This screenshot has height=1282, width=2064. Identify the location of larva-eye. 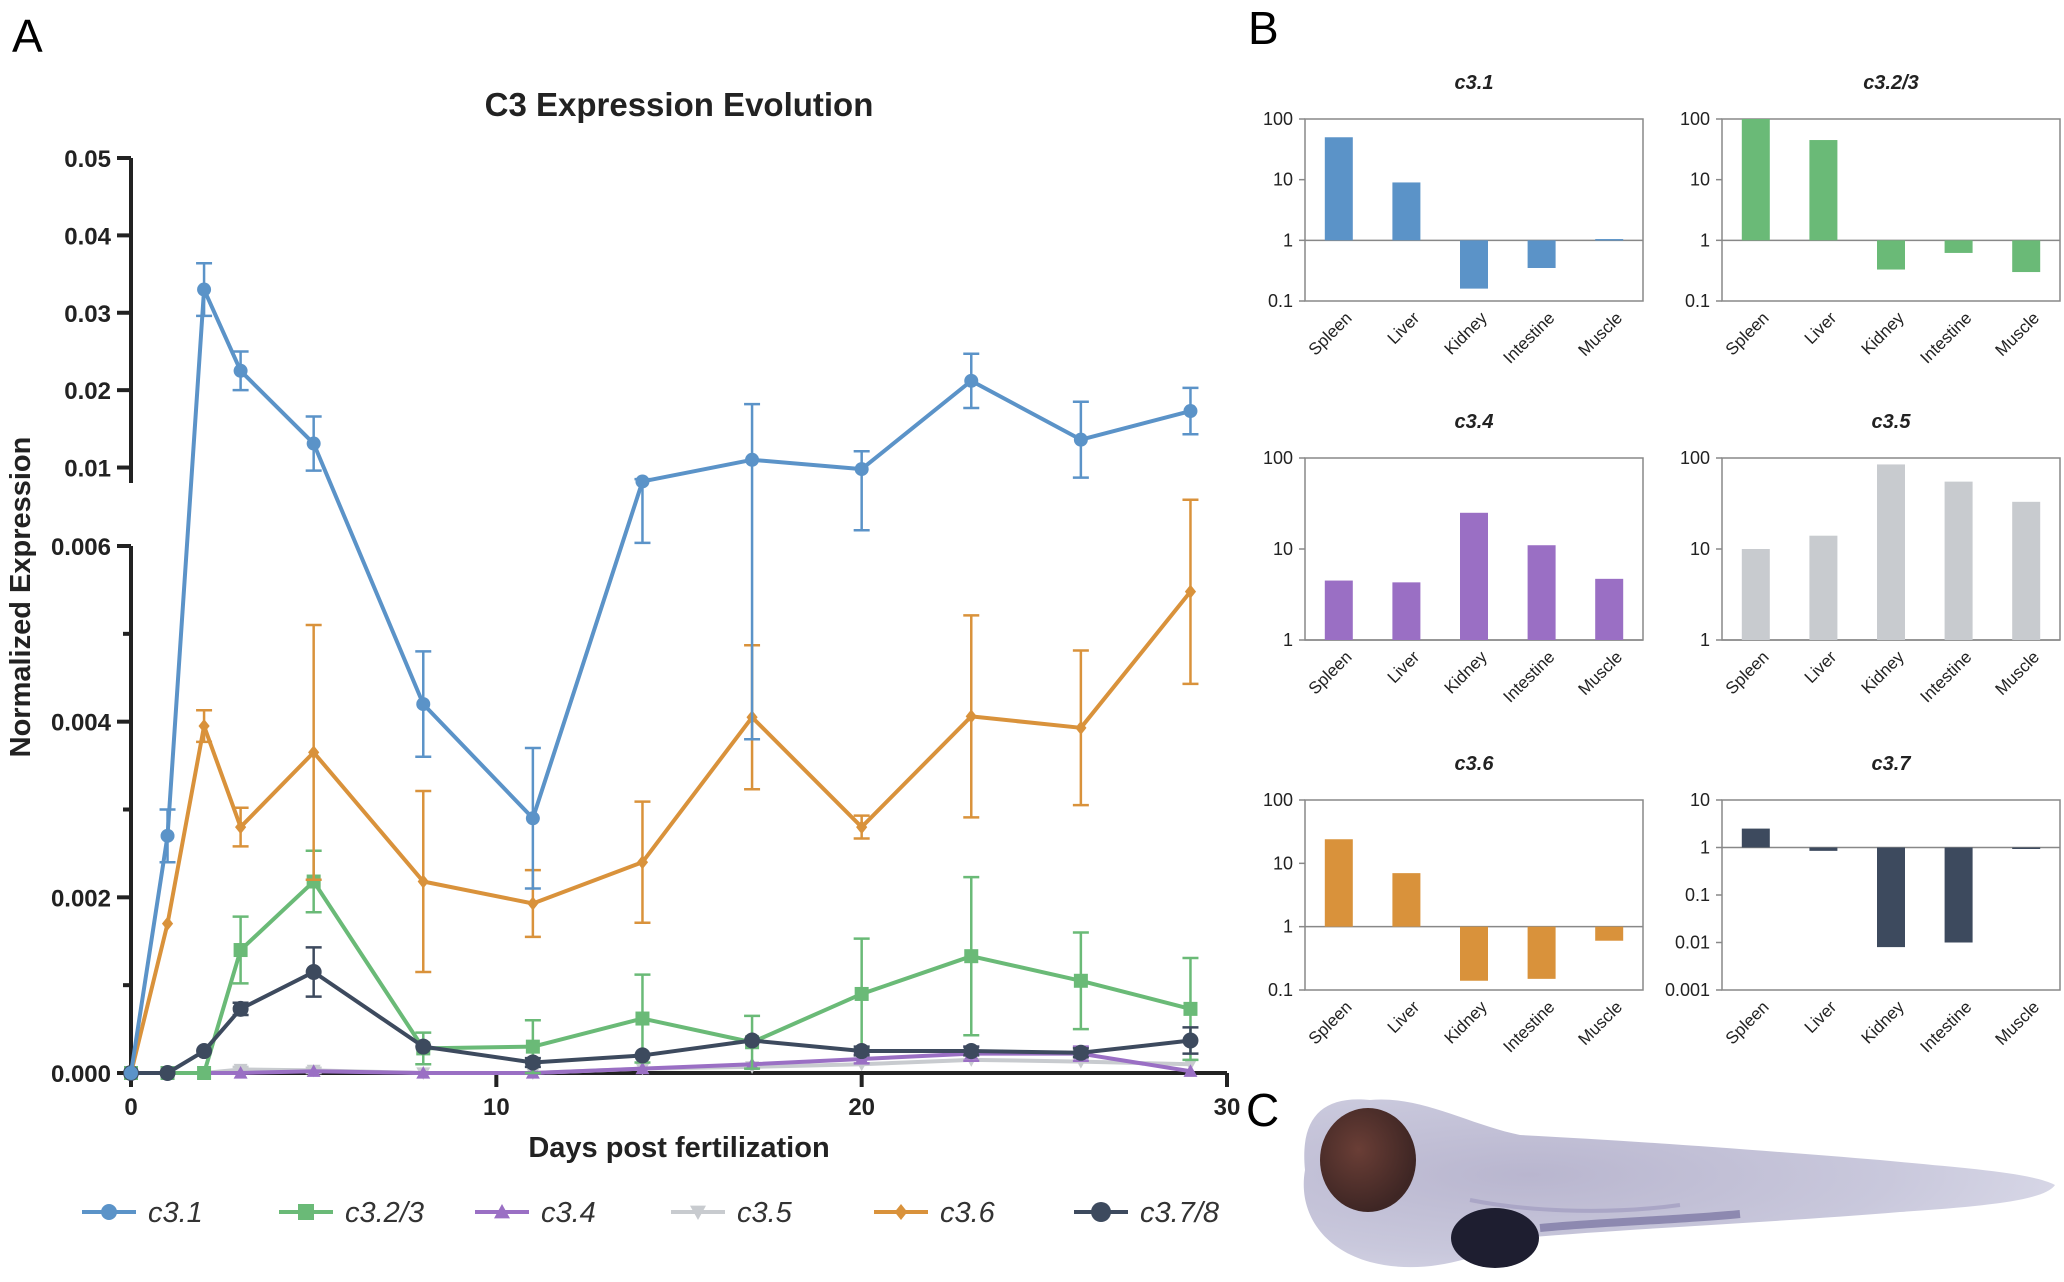
(1368, 1160).